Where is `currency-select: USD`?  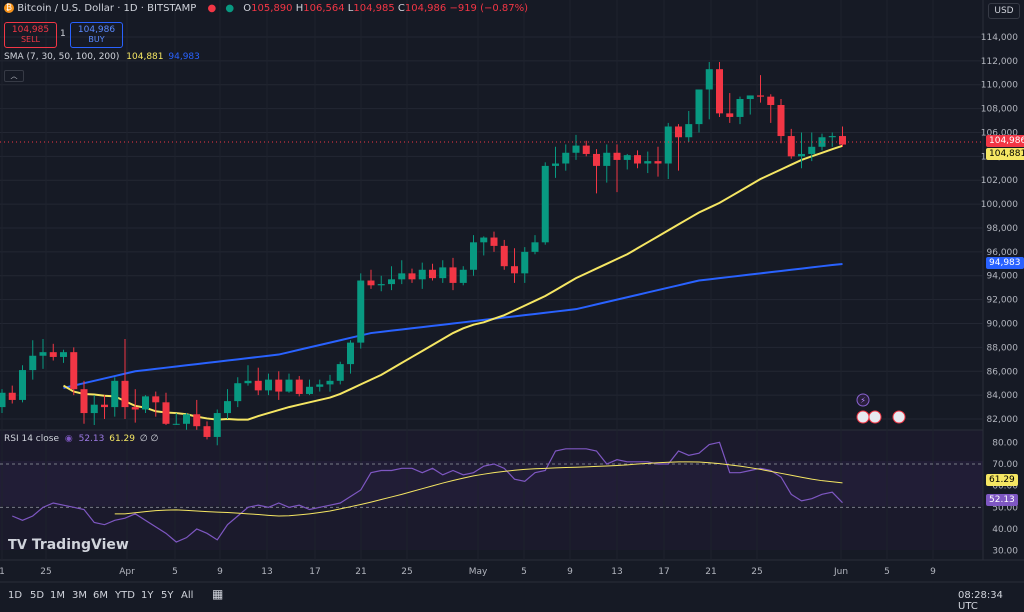 currency-select: USD is located at coordinates (1004, 11).